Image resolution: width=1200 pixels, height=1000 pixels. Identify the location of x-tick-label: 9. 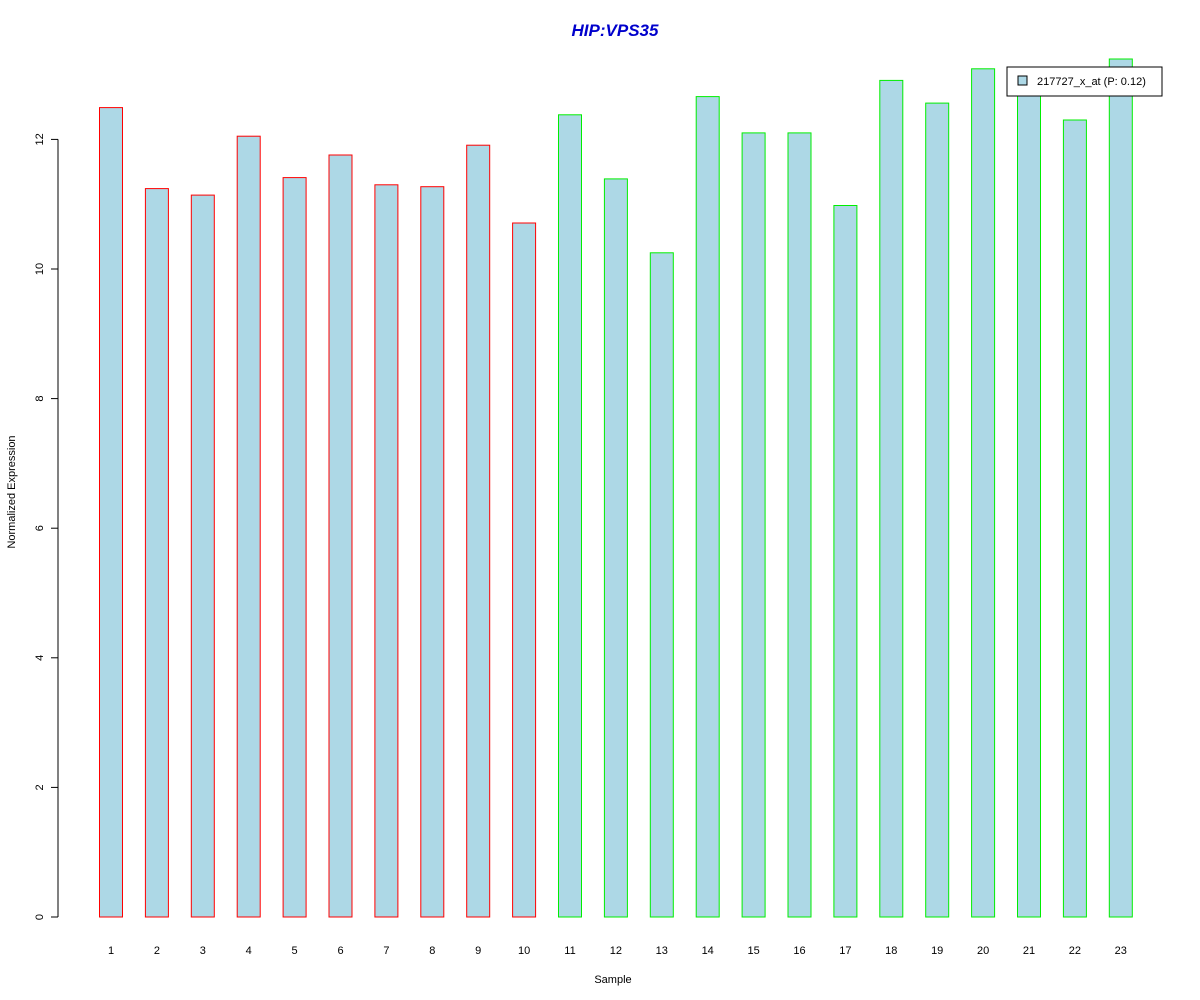
(478, 951).